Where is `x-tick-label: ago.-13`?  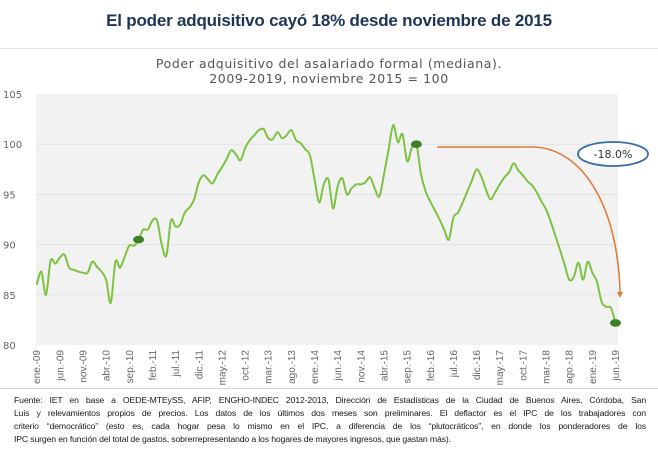 x-tick-label: ago.-13 is located at coordinates (292, 367).